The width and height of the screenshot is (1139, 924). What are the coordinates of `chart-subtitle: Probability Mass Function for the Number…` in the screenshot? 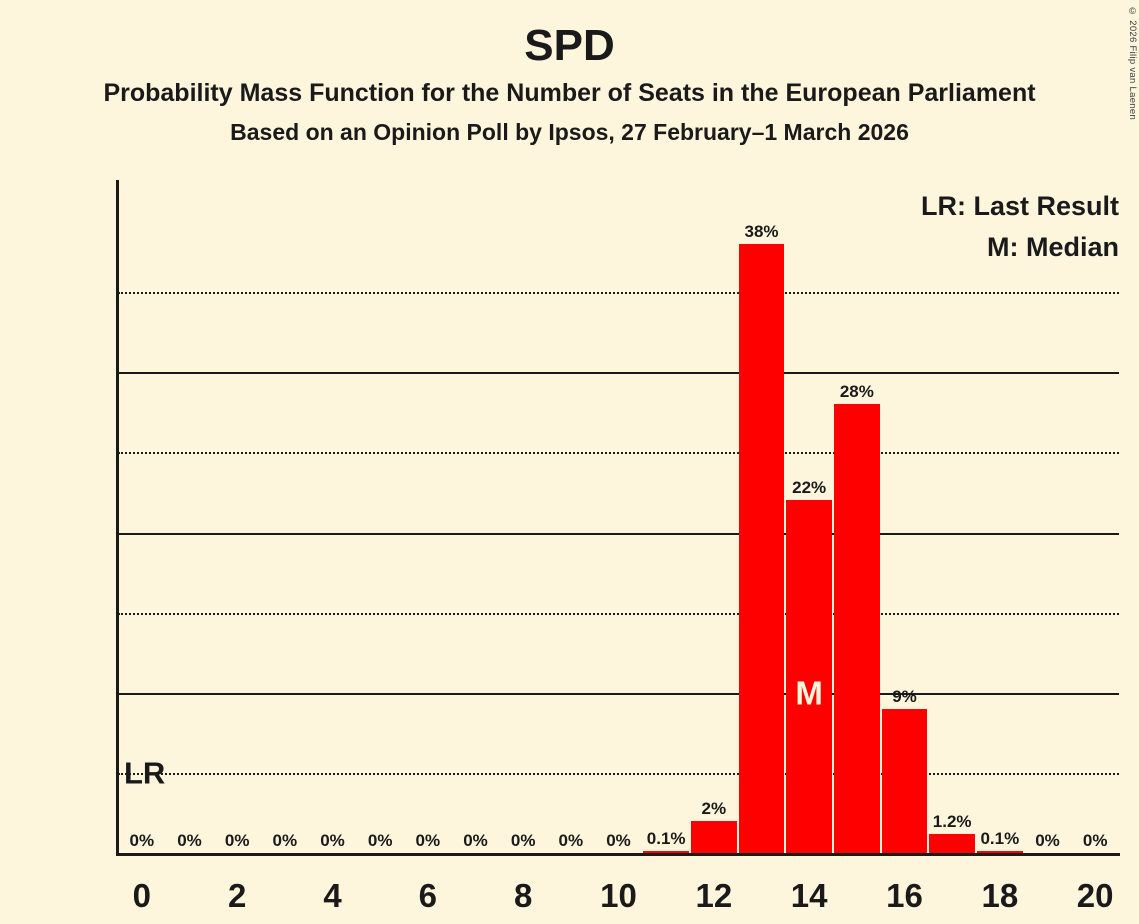 It's located at (569, 93).